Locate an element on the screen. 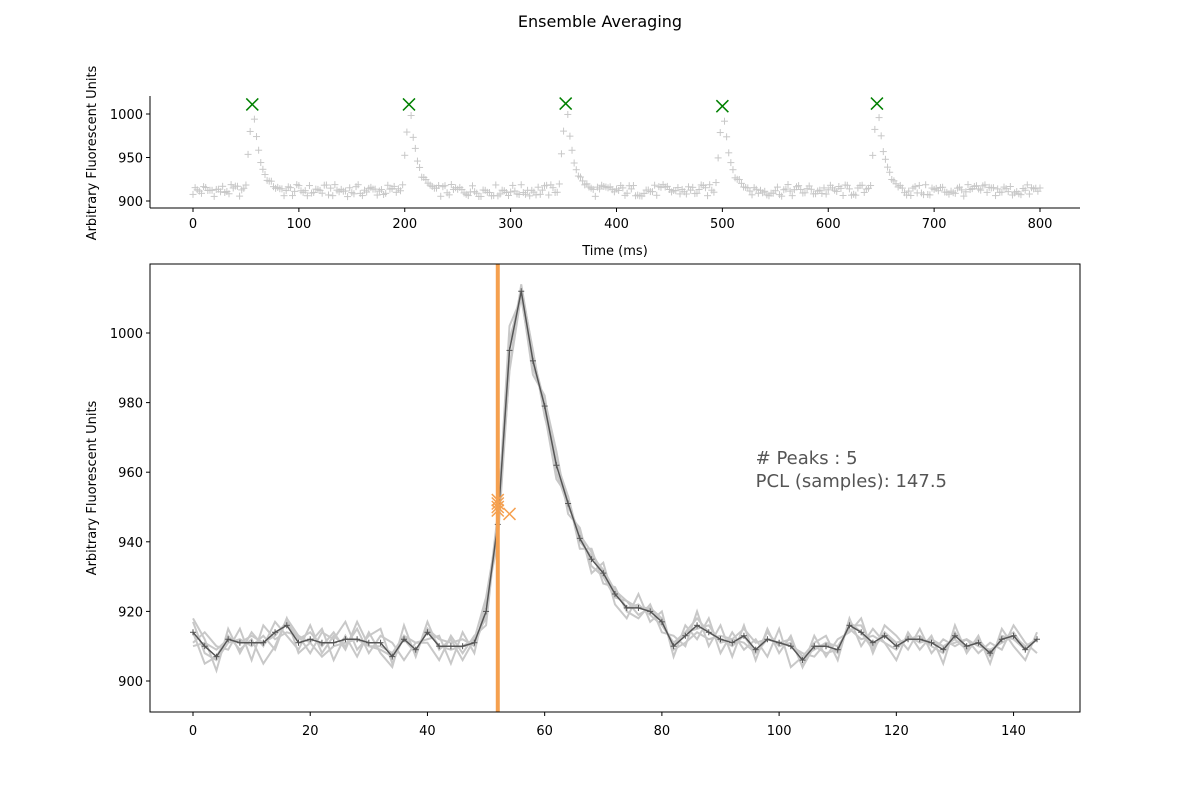 Image resolution: width=1200 pixels, height=800 pixels. bottom-y-tick-label: 980 is located at coordinates (130, 404).